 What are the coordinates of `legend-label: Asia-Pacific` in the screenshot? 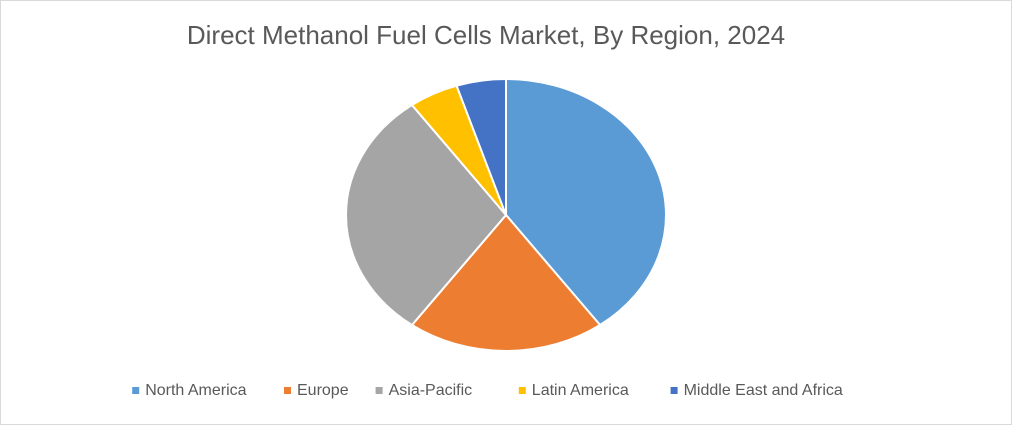 It's located at (431, 390).